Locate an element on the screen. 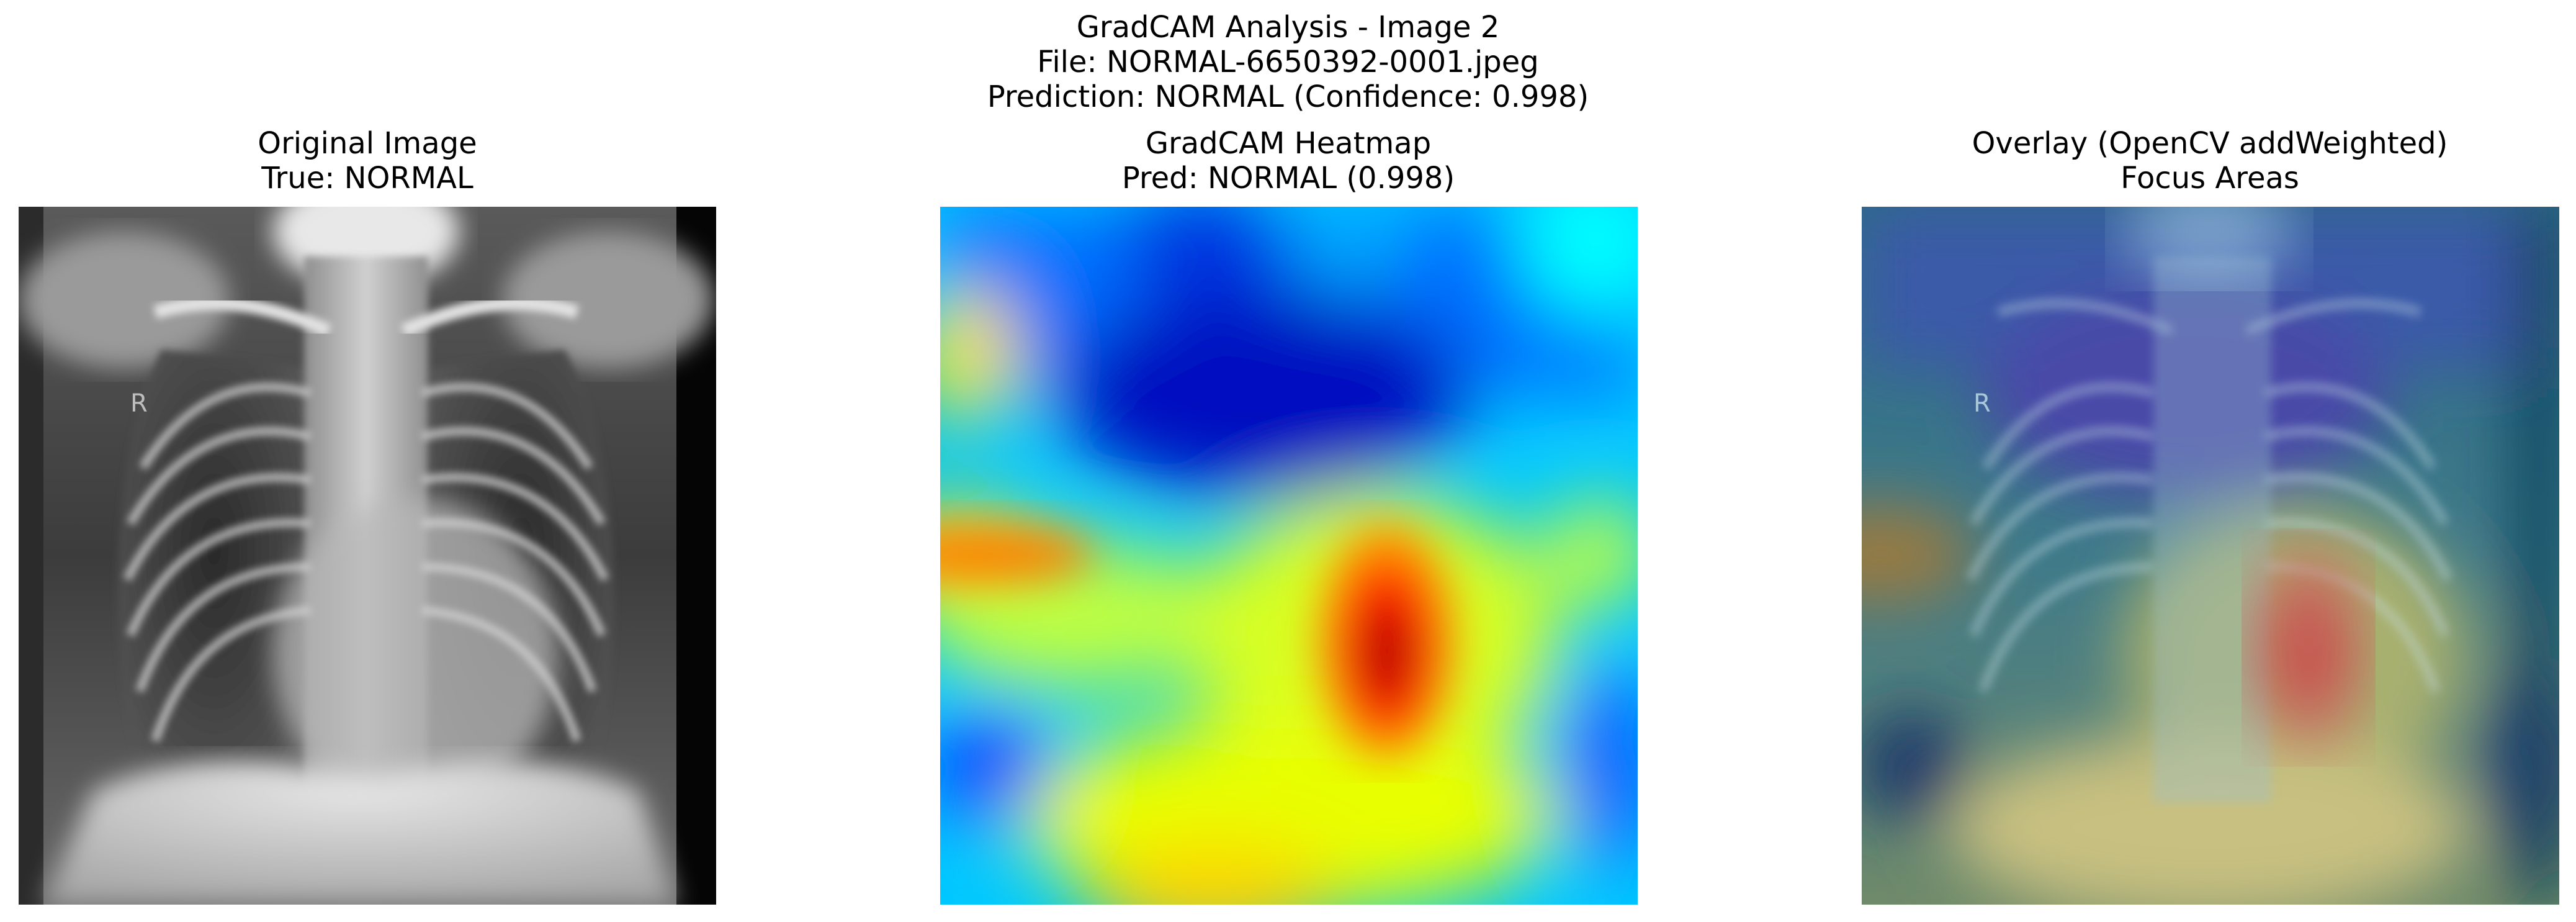 This screenshot has height=922, width=2576. original-image-title-line-1: Original Image is located at coordinates (367, 144).